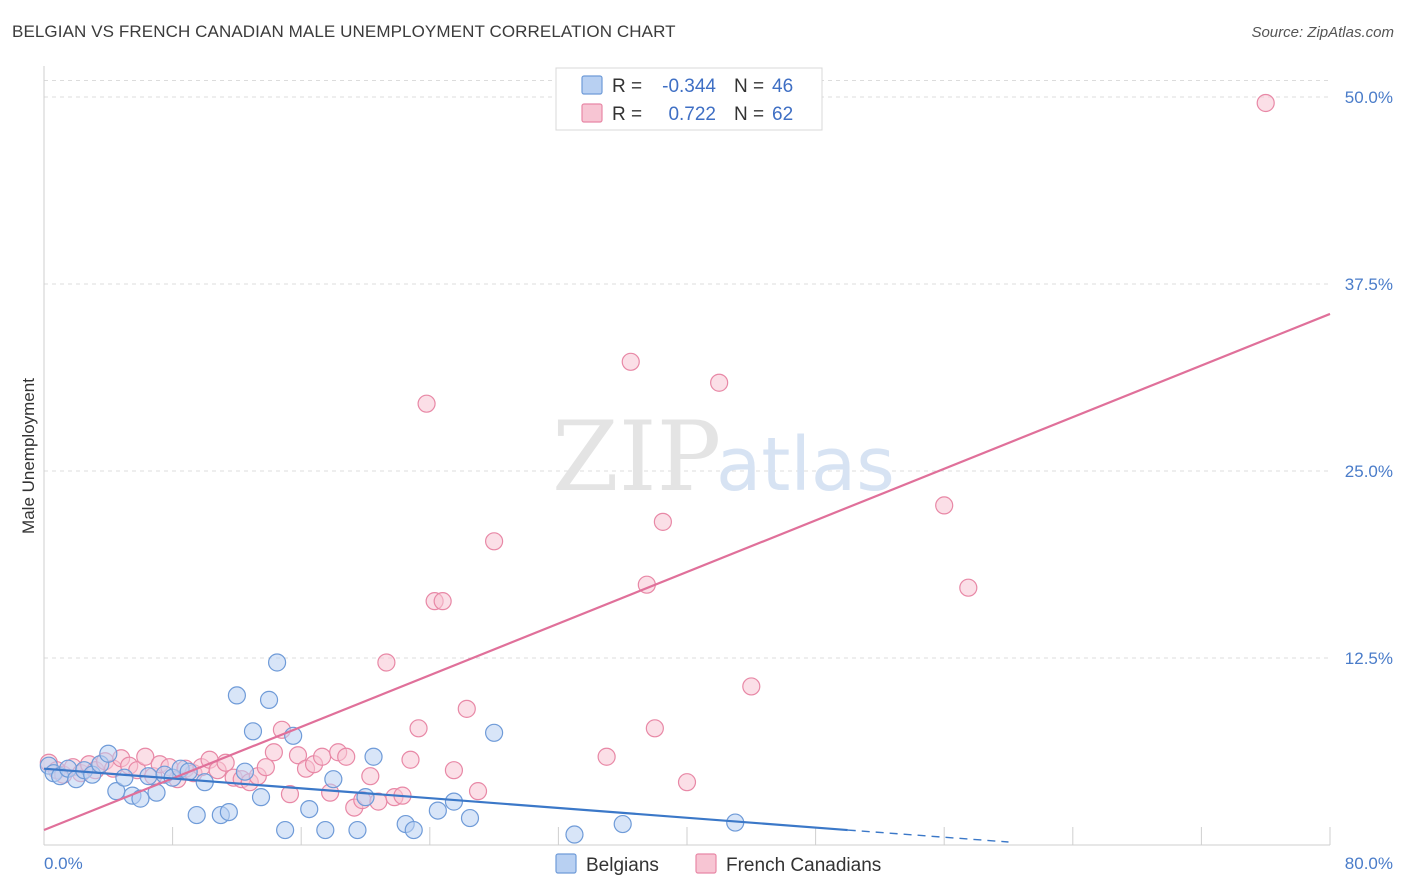 The height and width of the screenshot is (892, 1406). What do you see at coordinates (782, 86) in the screenshot?
I see `belgians-n-value: 46` at bounding box center [782, 86].